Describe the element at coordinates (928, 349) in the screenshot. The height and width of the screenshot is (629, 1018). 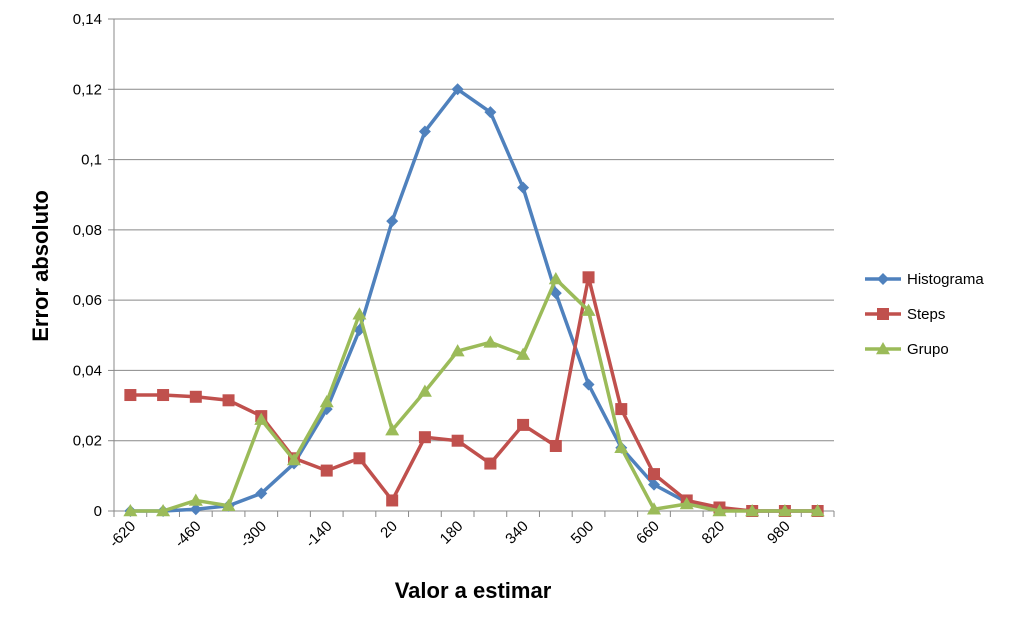
I see `legend-label-grupo: Grupo` at that location.